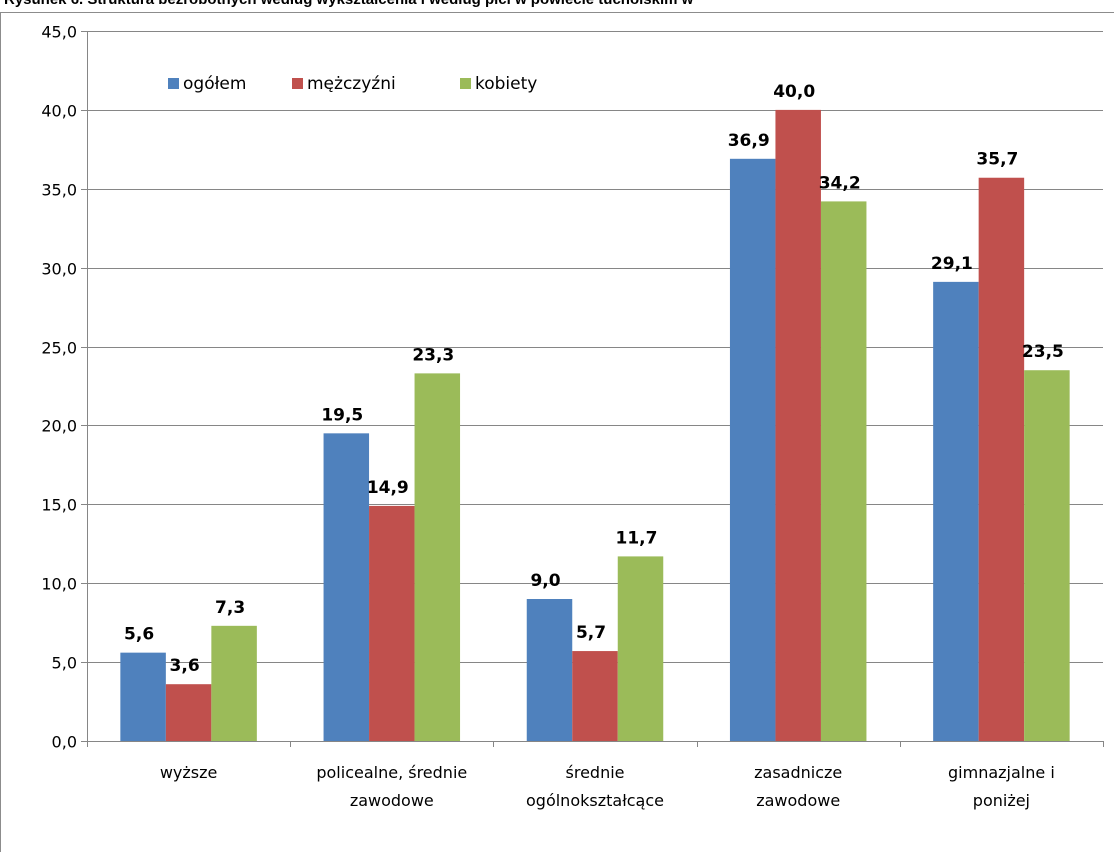  Describe the element at coordinates (1001, 800) in the screenshot. I see `category-label: poniżej` at that location.